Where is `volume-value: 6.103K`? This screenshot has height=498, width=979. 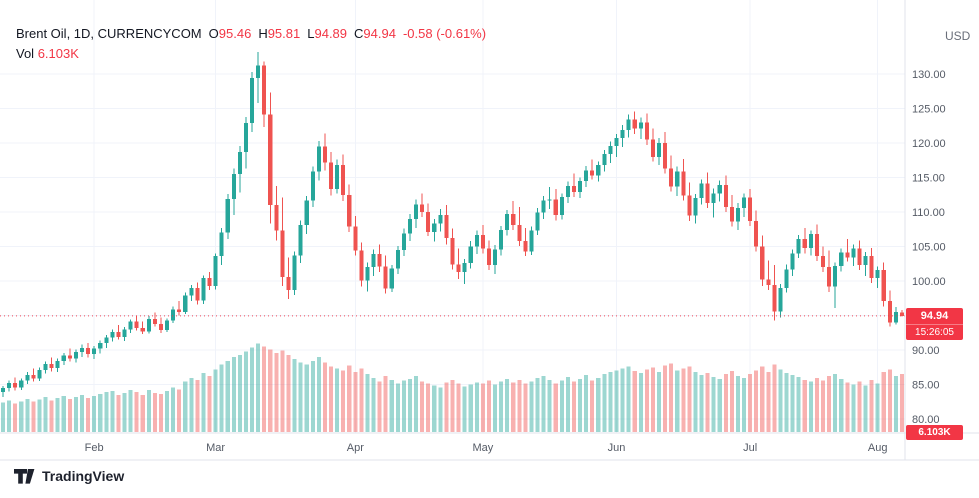
volume-value: 6.103K is located at coordinates (58, 53).